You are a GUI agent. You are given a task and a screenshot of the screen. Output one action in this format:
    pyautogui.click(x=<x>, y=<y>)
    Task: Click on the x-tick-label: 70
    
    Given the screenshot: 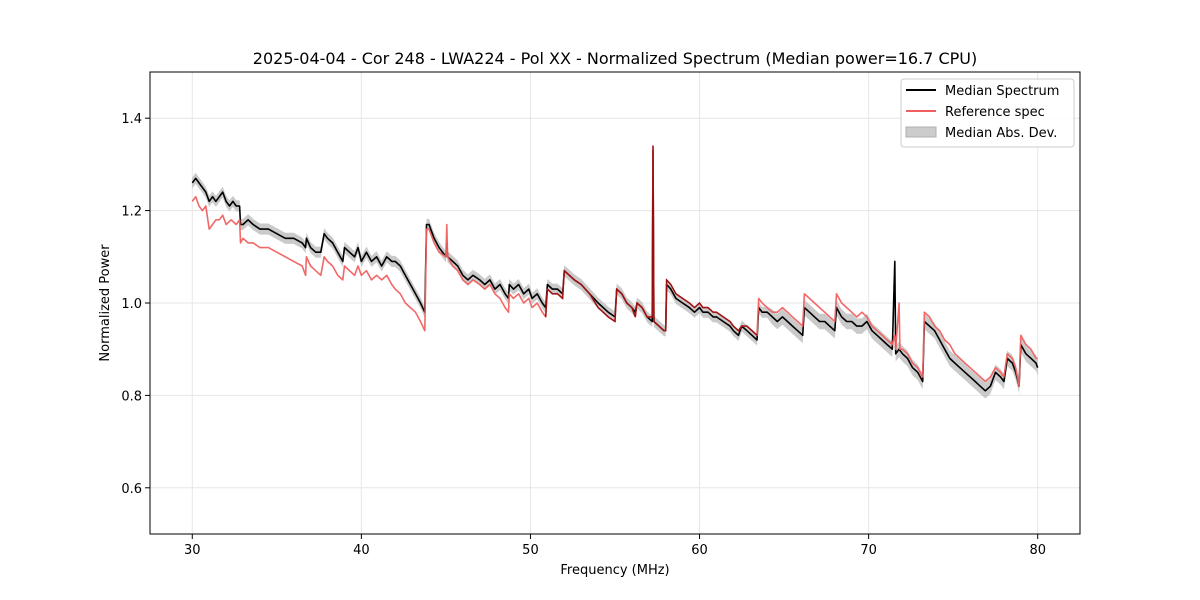 What is the action you would take?
    pyautogui.click(x=868, y=550)
    